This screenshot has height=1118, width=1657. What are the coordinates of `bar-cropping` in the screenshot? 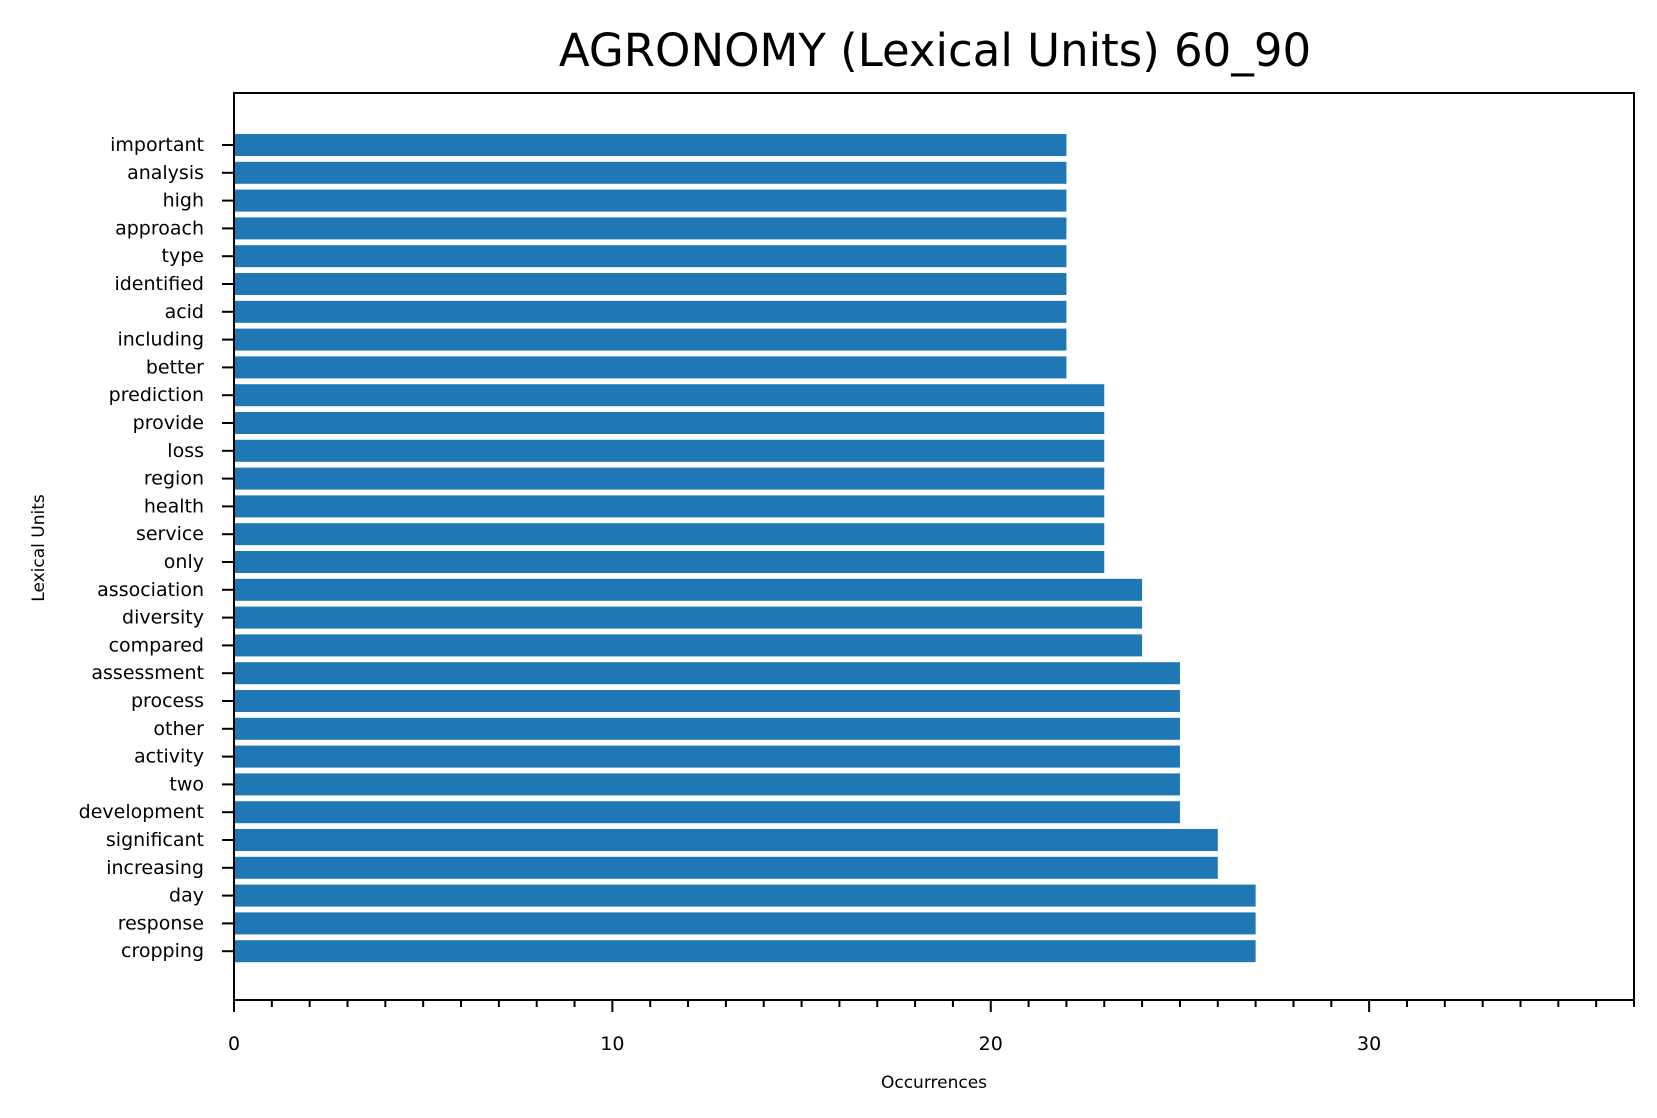 It's located at (745, 951).